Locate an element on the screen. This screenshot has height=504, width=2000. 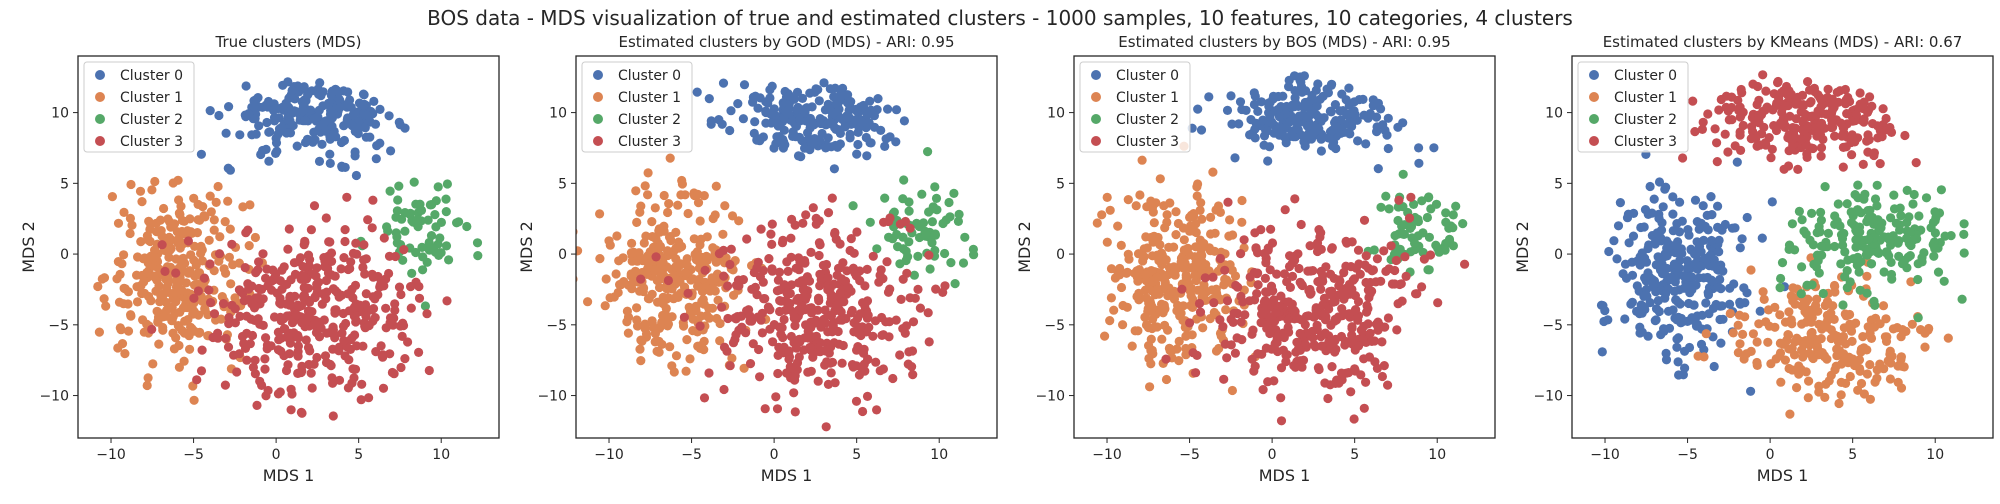
y-axis-label: MDS 2 is located at coordinates (1024, 247).